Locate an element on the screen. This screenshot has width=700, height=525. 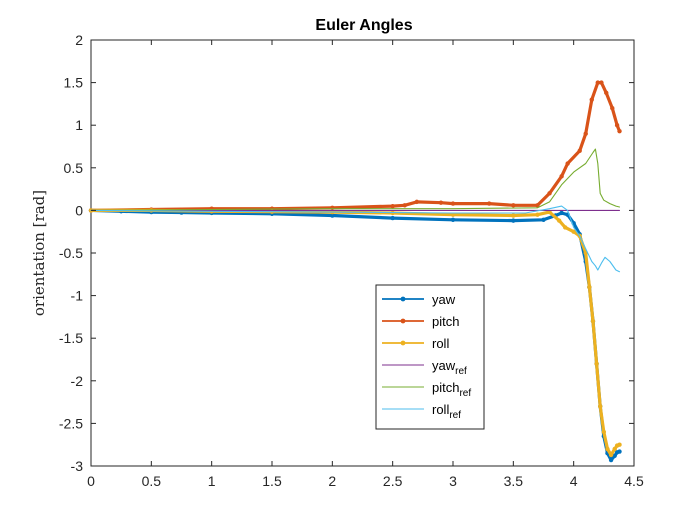
y-axis-label: orientation [rad] is located at coordinates (39, 253).